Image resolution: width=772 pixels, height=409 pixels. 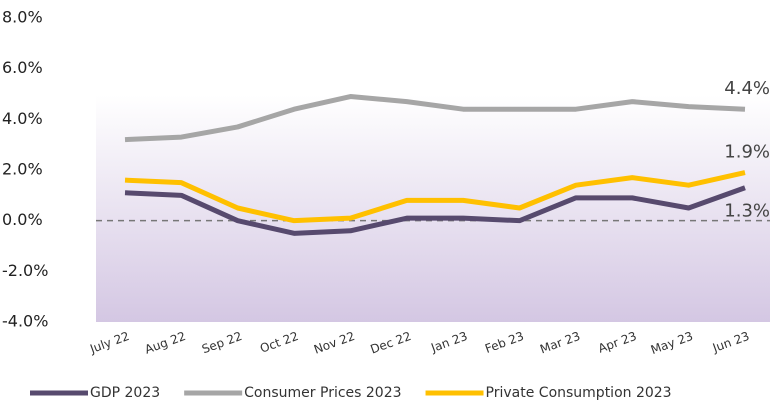 What do you see at coordinates (747, 211) in the screenshot?
I see `data-label: 1.3%` at bounding box center [747, 211].